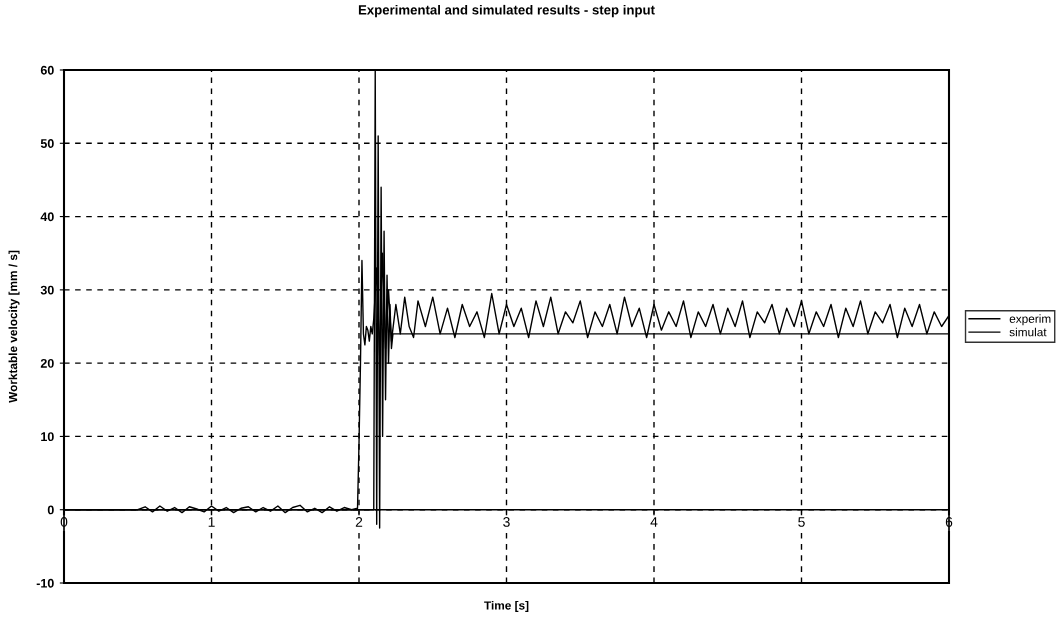  Describe the element at coordinates (47, 363) in the screenshot. I see `y-tick-label: 20` at that location.